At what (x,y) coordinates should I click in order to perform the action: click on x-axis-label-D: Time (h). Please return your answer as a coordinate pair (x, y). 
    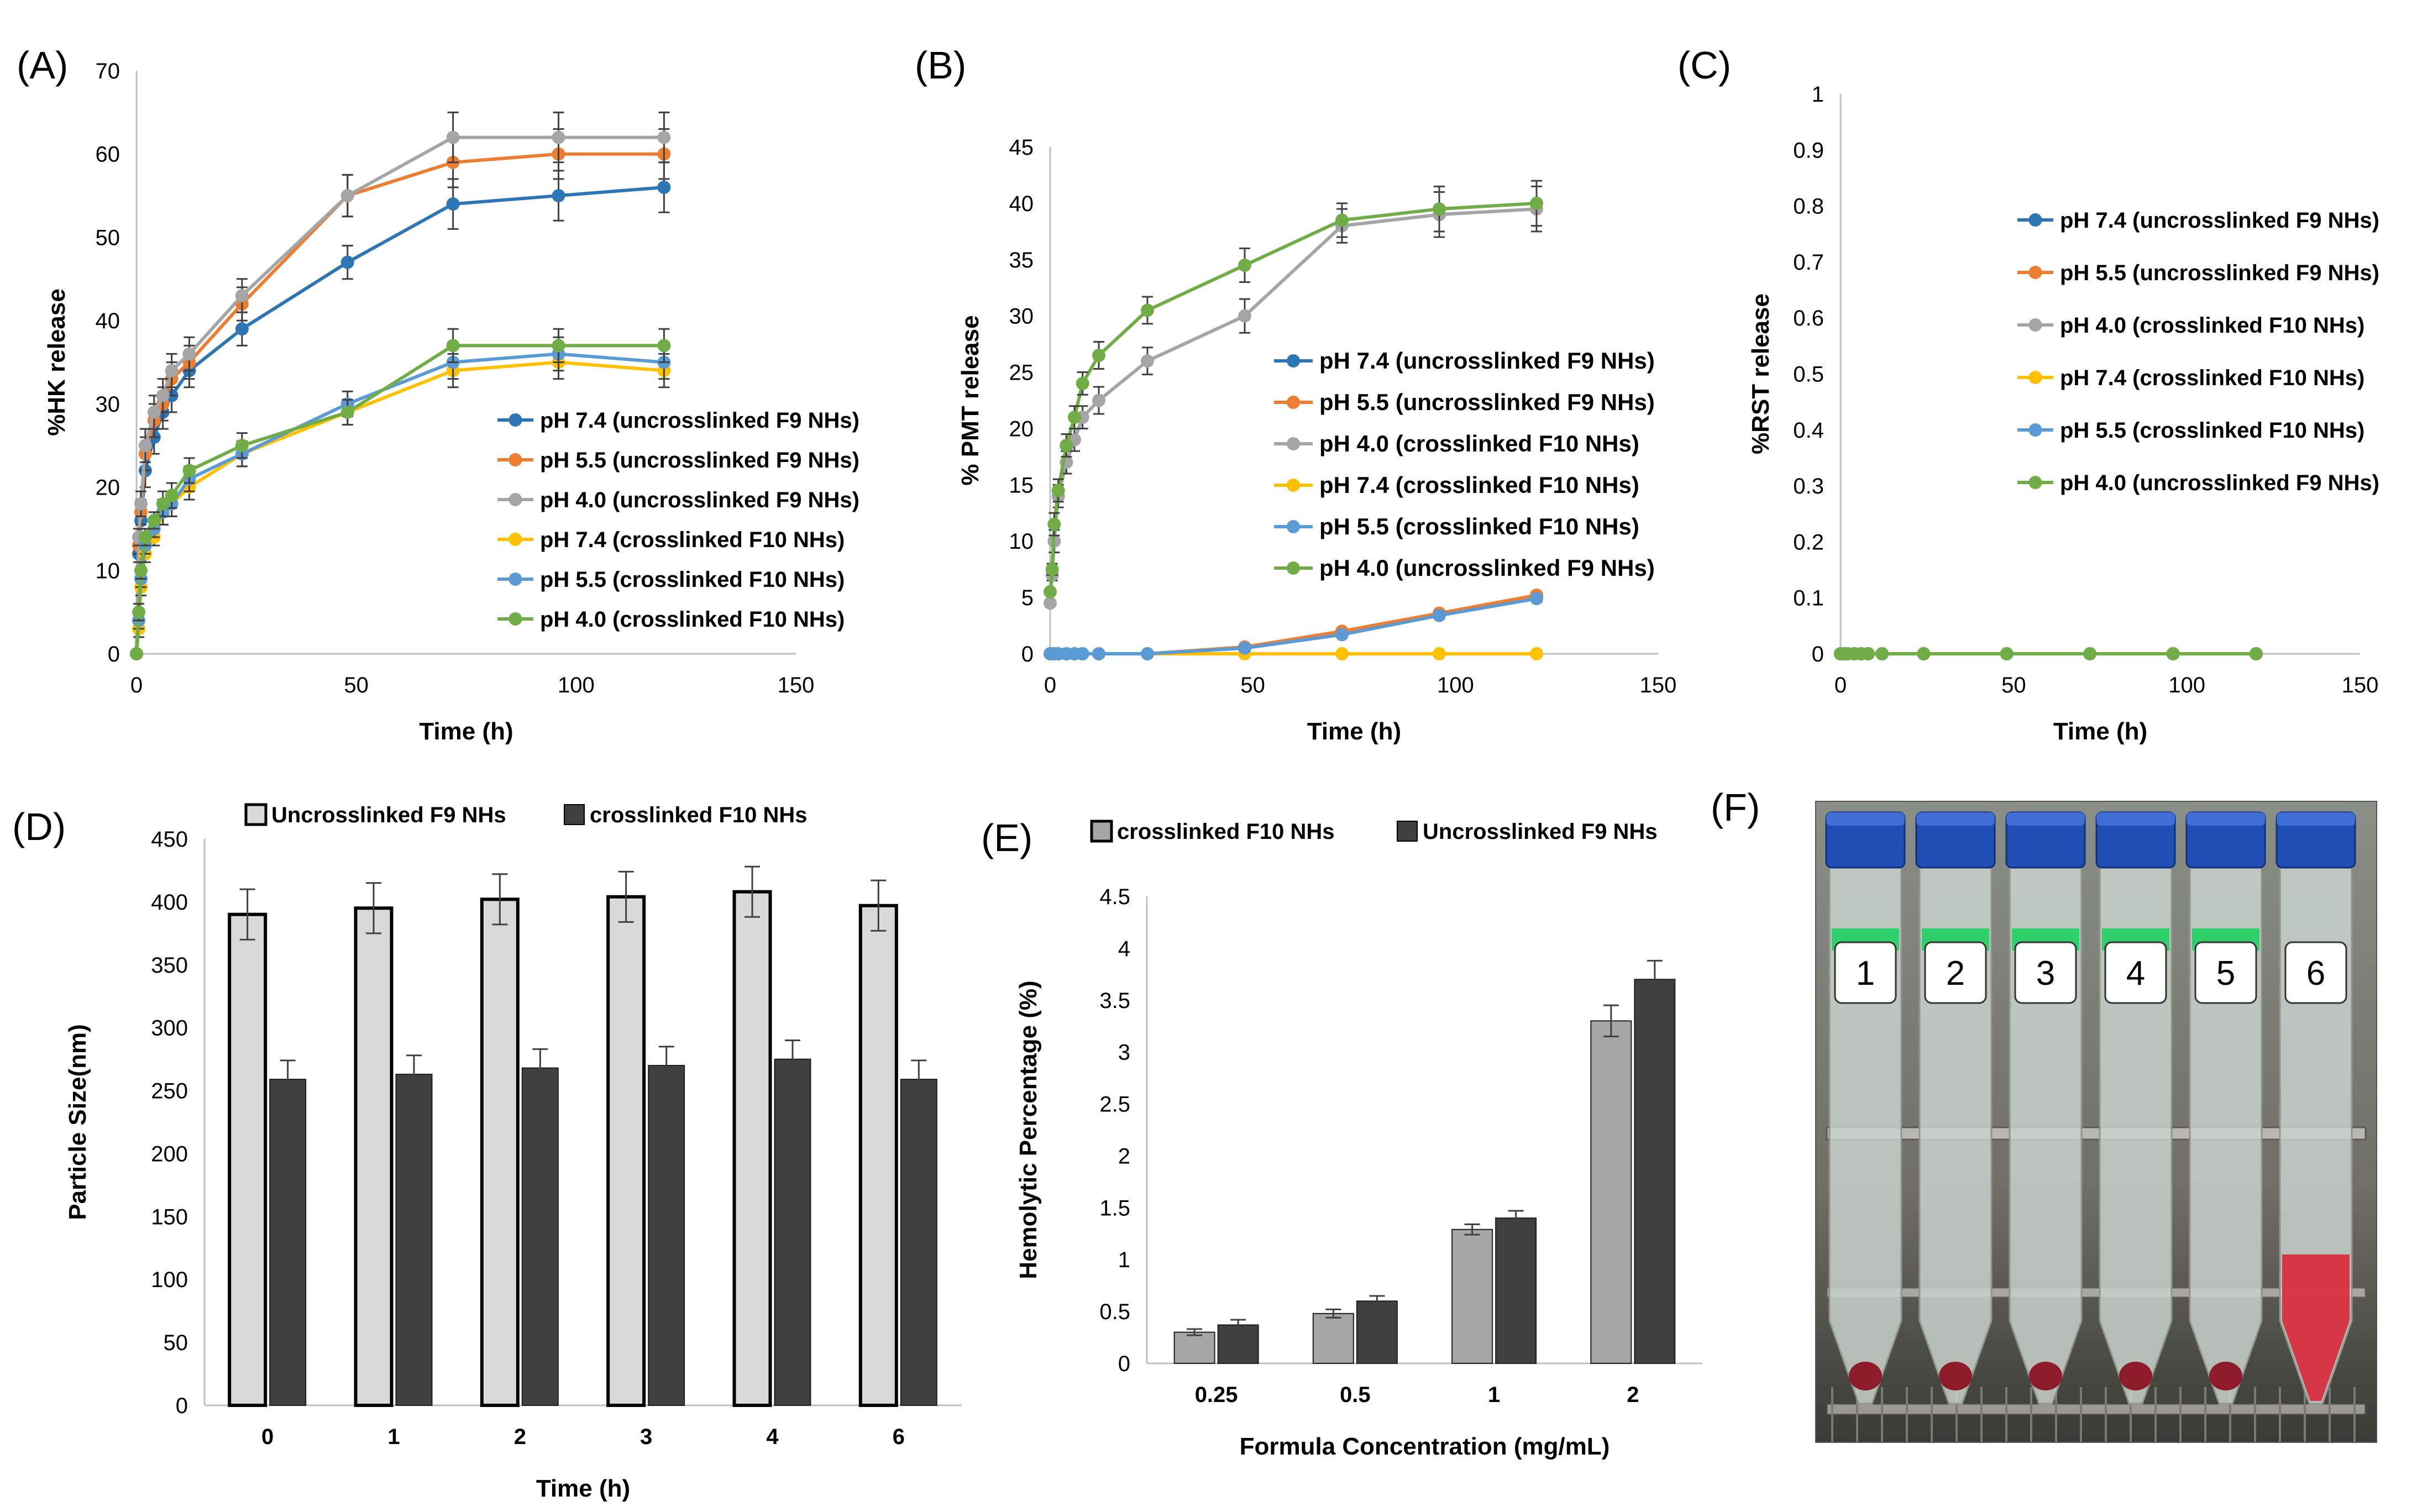
    Looking at the image, I should click on (583, 1488).